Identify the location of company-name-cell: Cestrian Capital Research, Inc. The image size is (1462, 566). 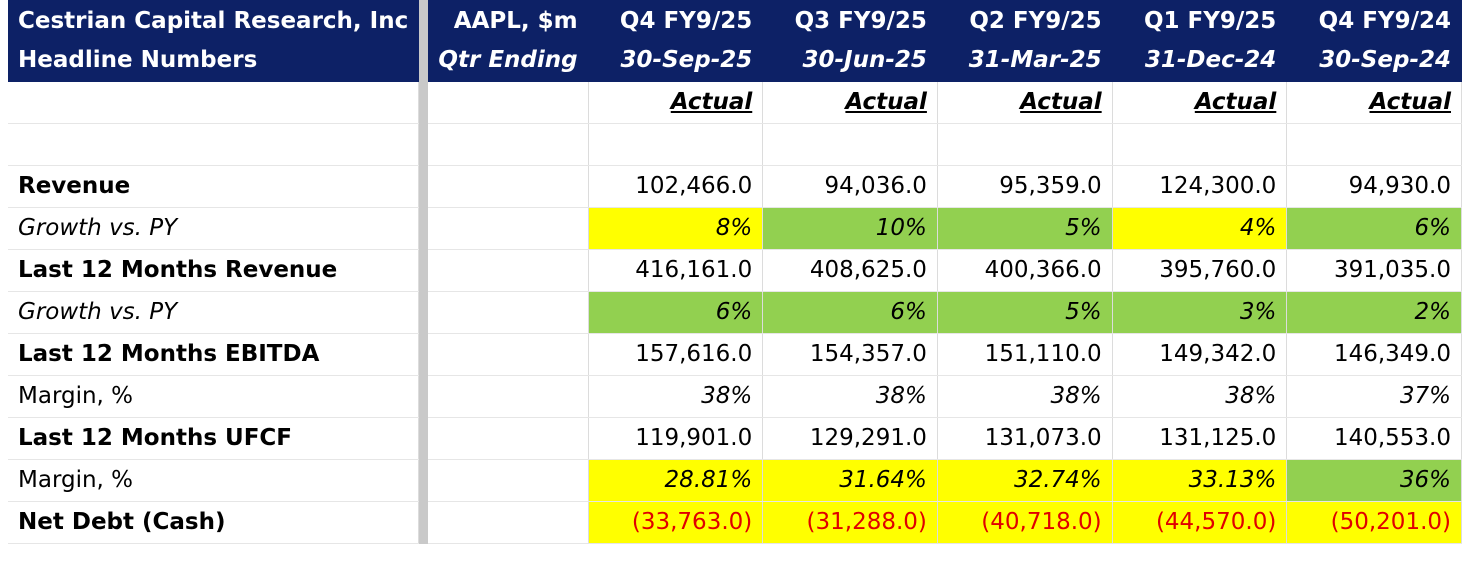
(214, 20).